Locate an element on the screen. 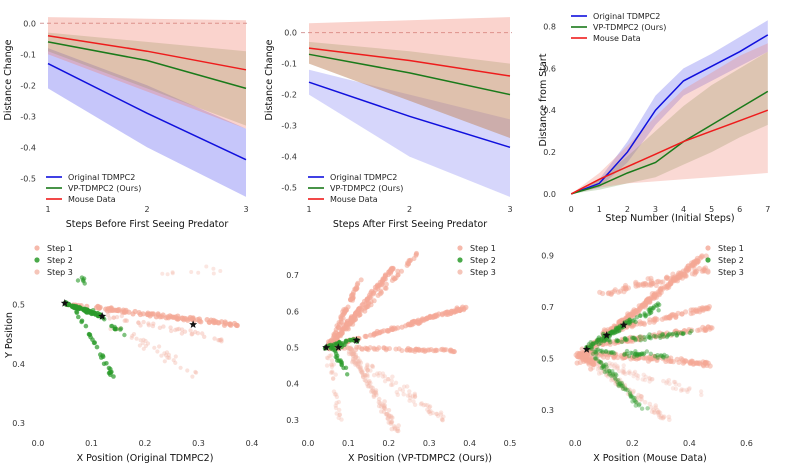 The height and width of the screenshot is (466, 785). panel-6-xlabel: X Position (Mouse Data) is located at coordinates (649, 458).